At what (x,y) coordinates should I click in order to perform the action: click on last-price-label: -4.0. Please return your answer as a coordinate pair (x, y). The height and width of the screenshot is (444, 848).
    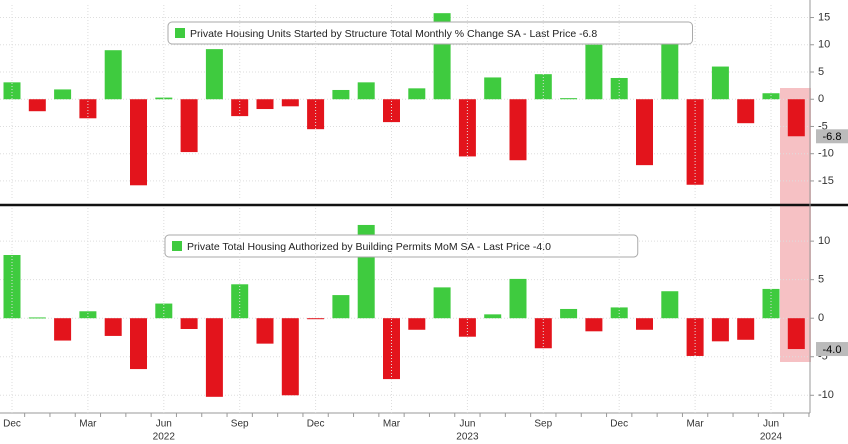
    Looking at the image, I should click on (832, 350).